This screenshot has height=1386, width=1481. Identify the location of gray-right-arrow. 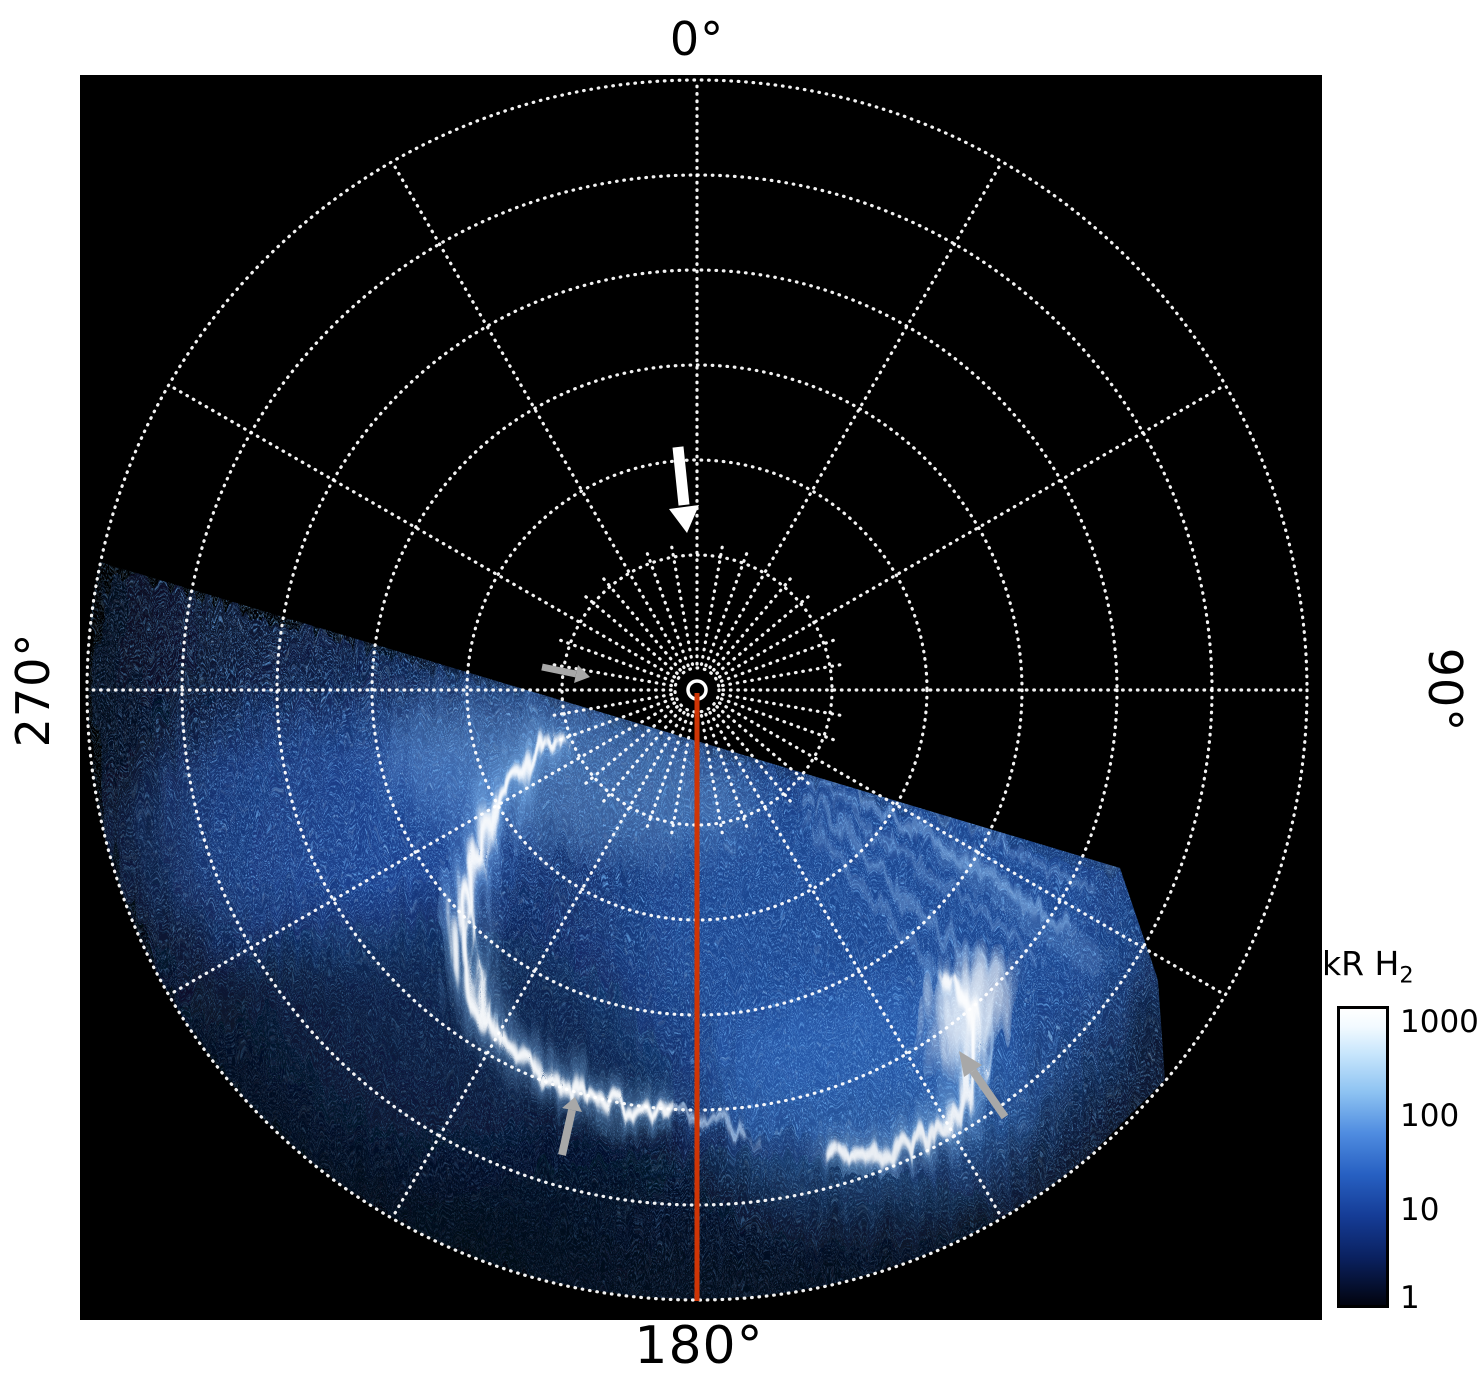
(565, 673).